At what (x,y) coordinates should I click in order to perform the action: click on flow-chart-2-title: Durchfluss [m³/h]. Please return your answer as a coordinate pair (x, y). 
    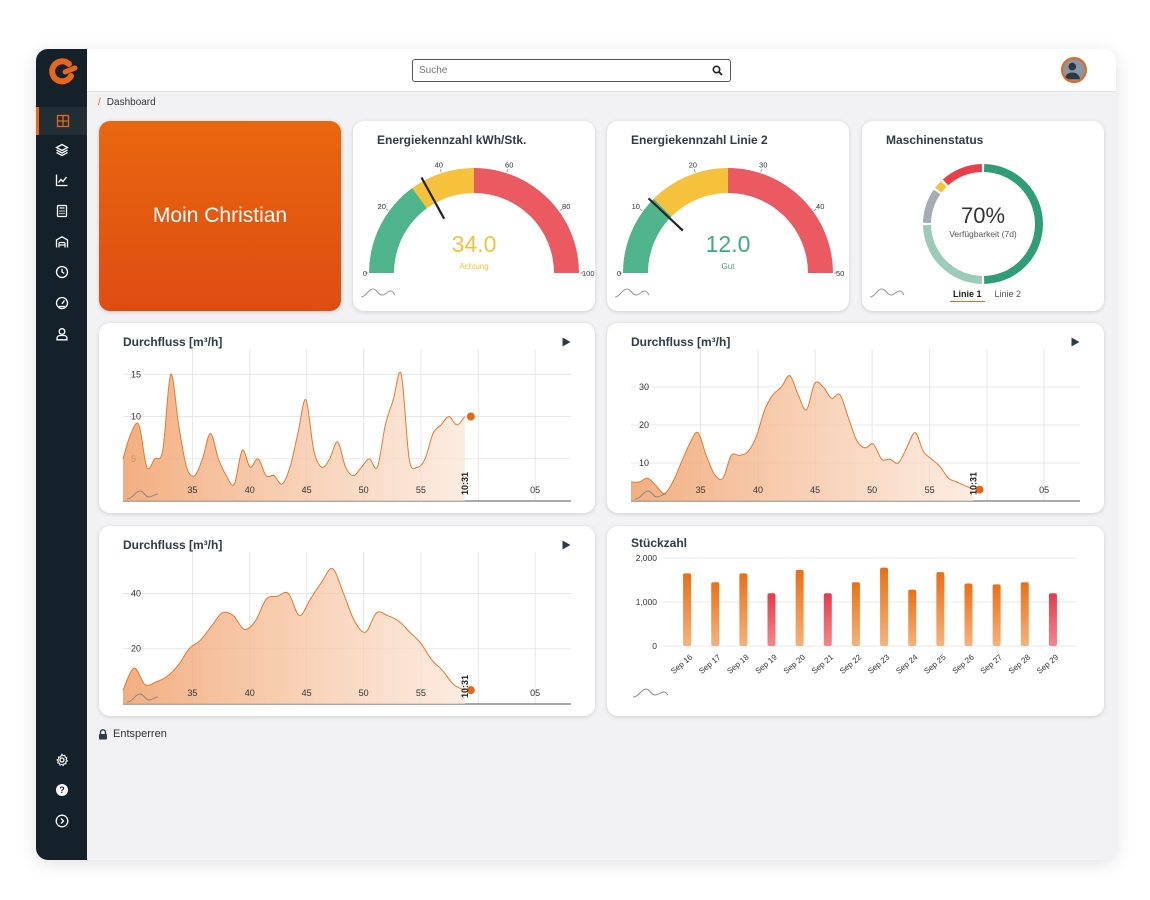
    Looking at the image, I should click on (681, 342).